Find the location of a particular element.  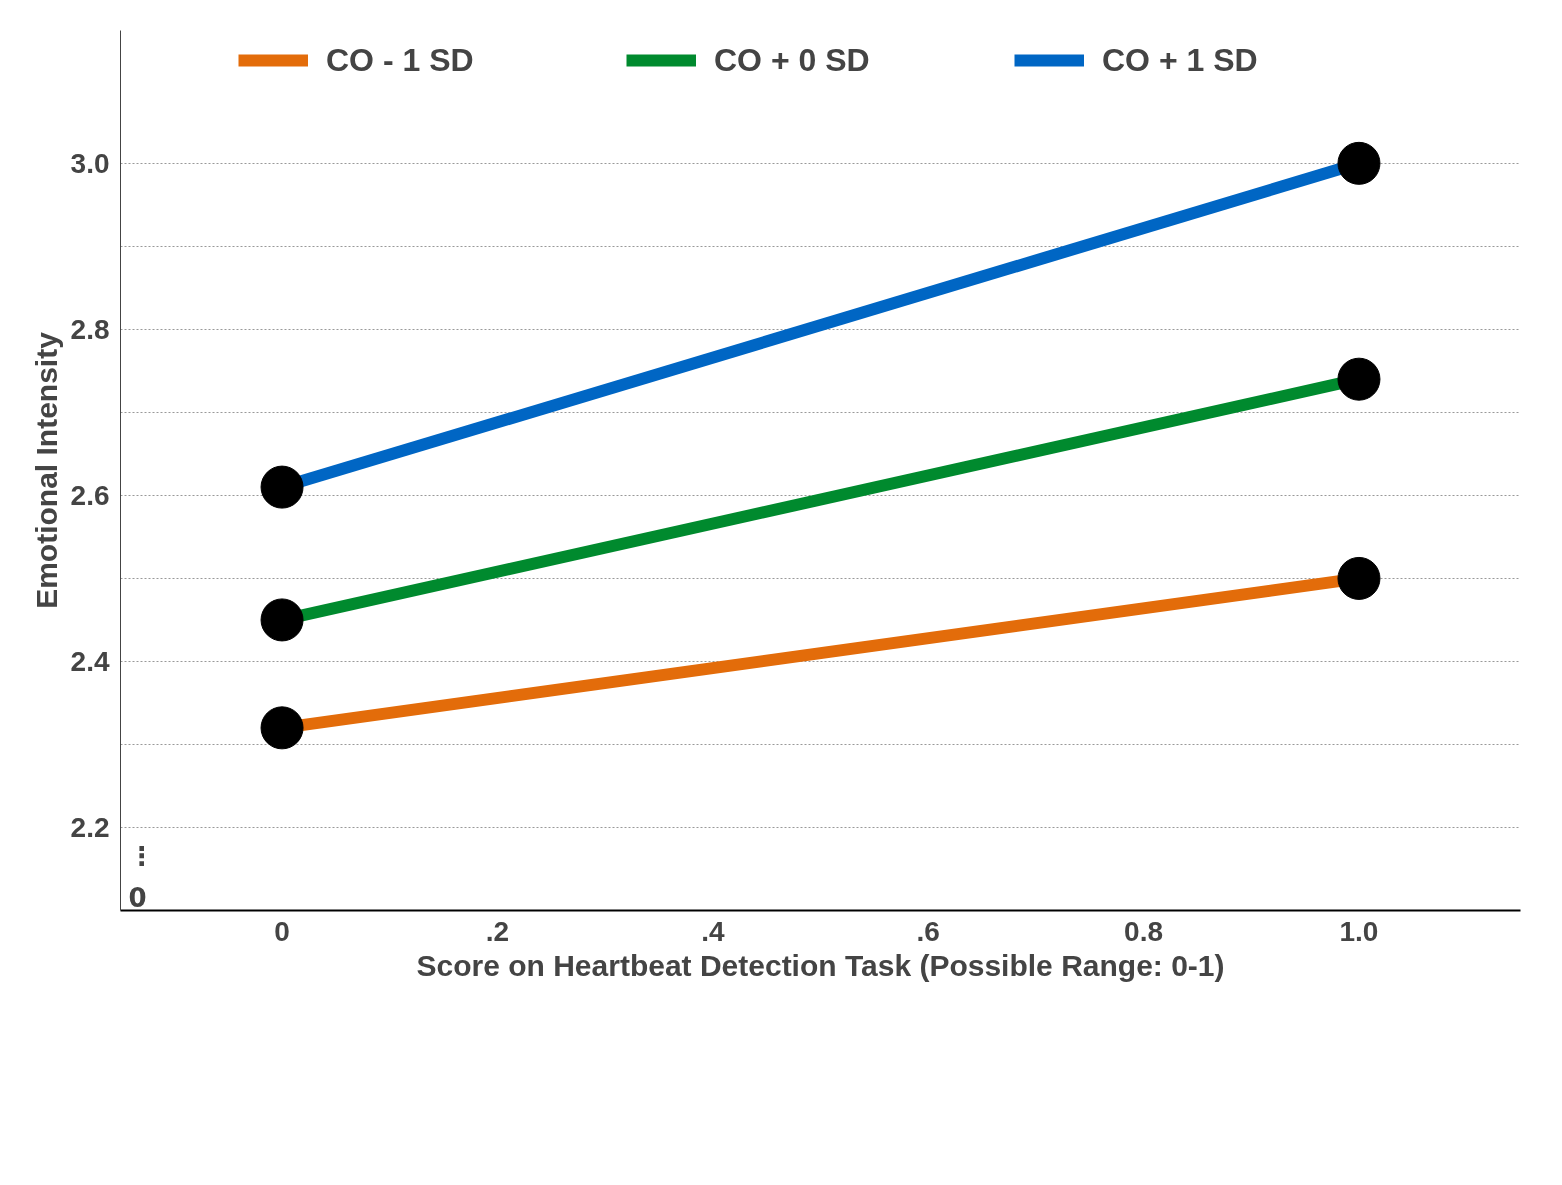

legend-label: CO + 0 SD is located at coordinates (792, 60).